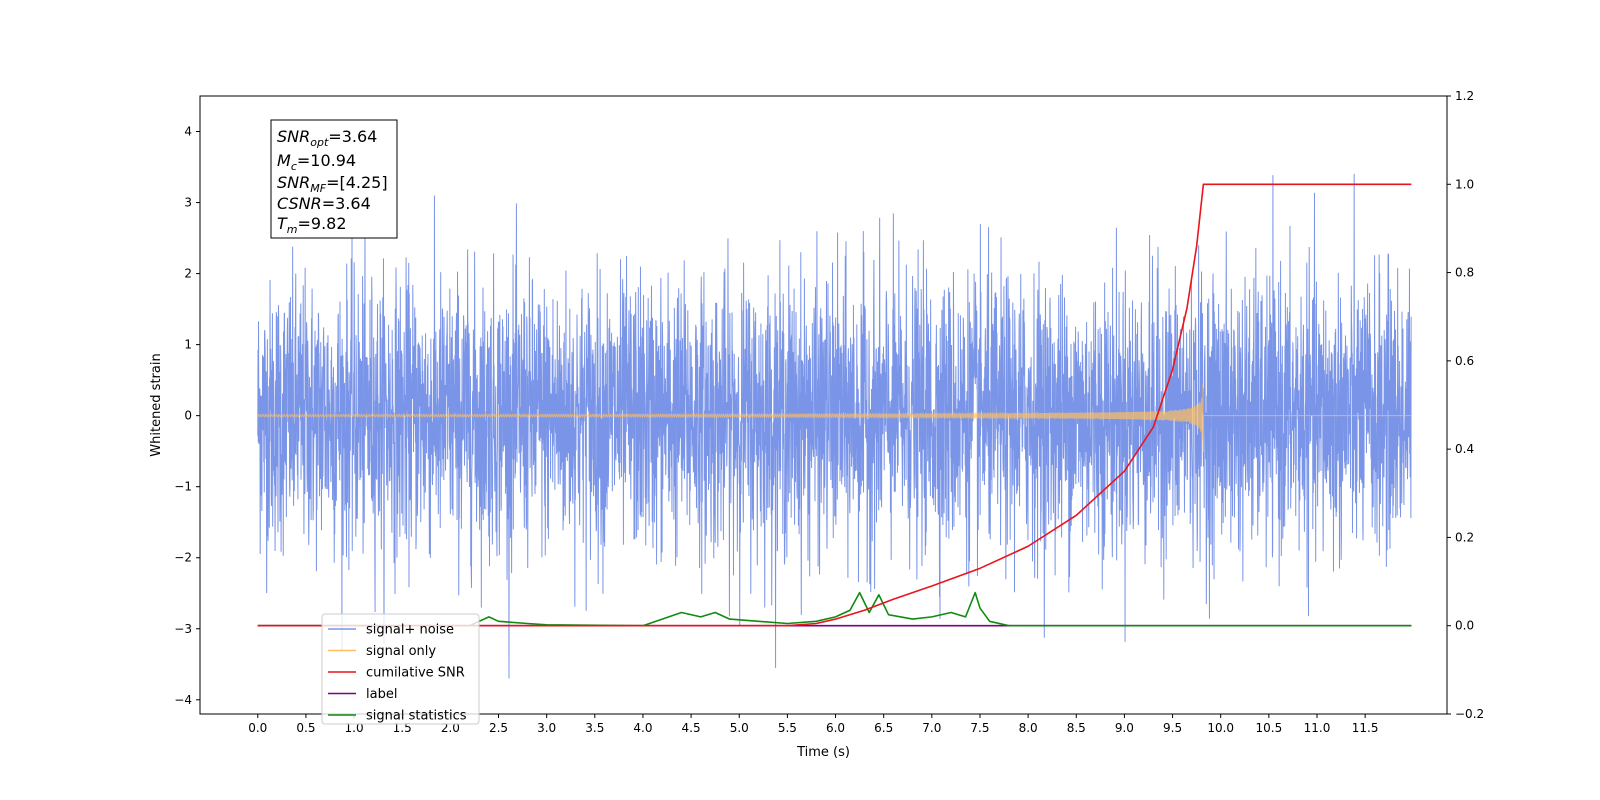 The width and height of the screenshot is (1600, 800). I want to click on x-tick-label: 9.0, so click(1124, 728).